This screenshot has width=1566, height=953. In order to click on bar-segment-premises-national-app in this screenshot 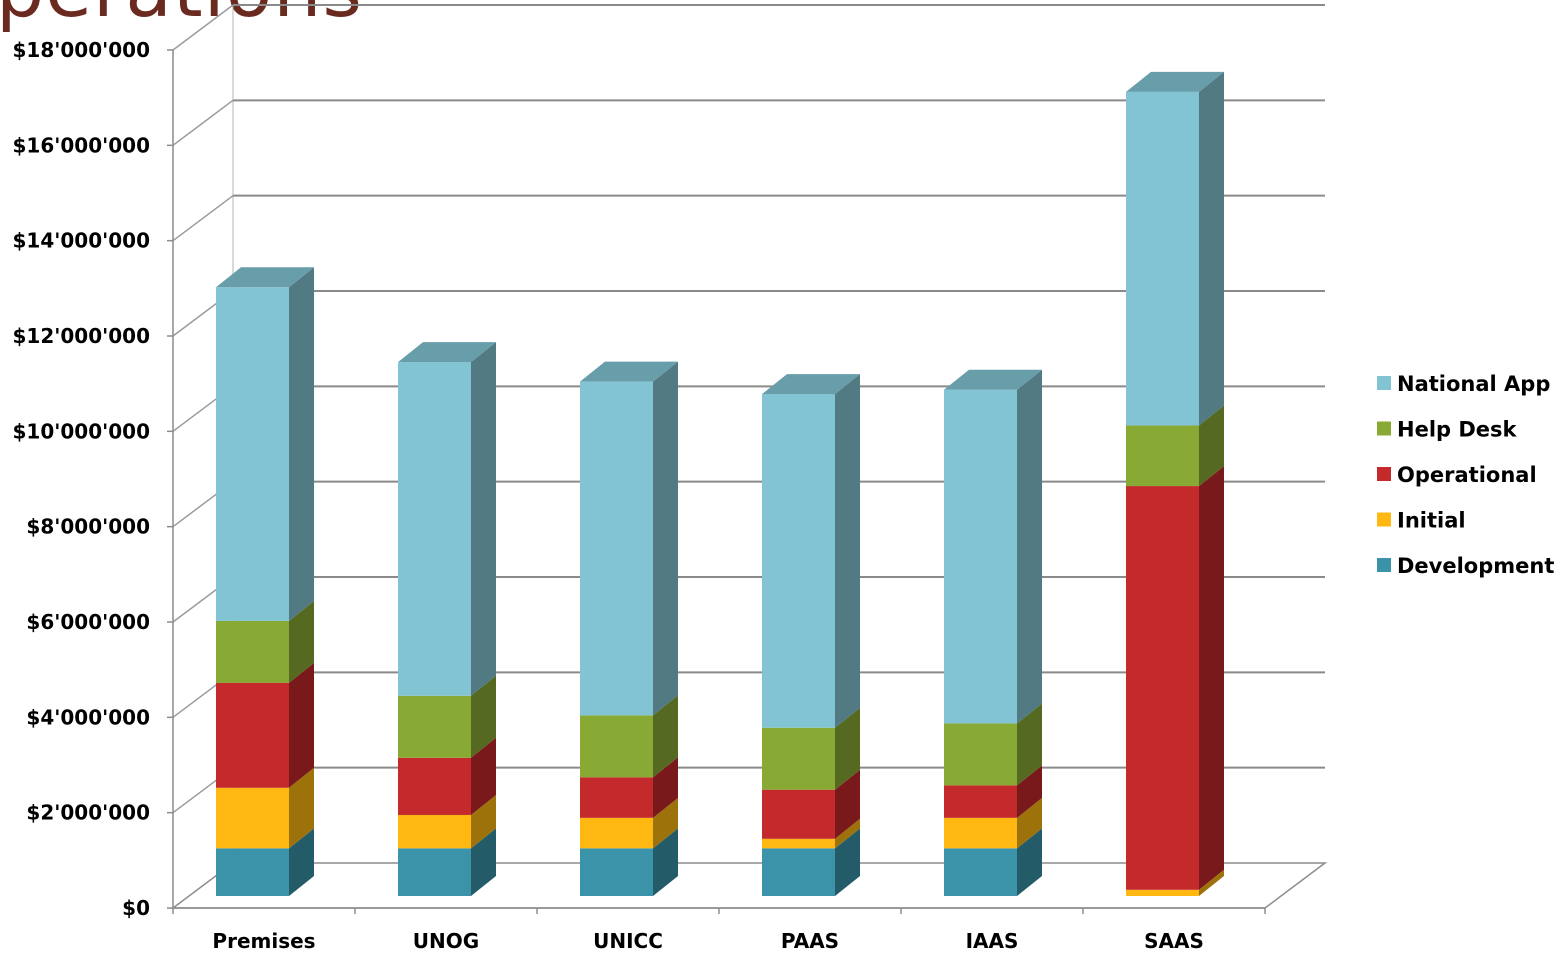, I will do `click(265, 444)`.